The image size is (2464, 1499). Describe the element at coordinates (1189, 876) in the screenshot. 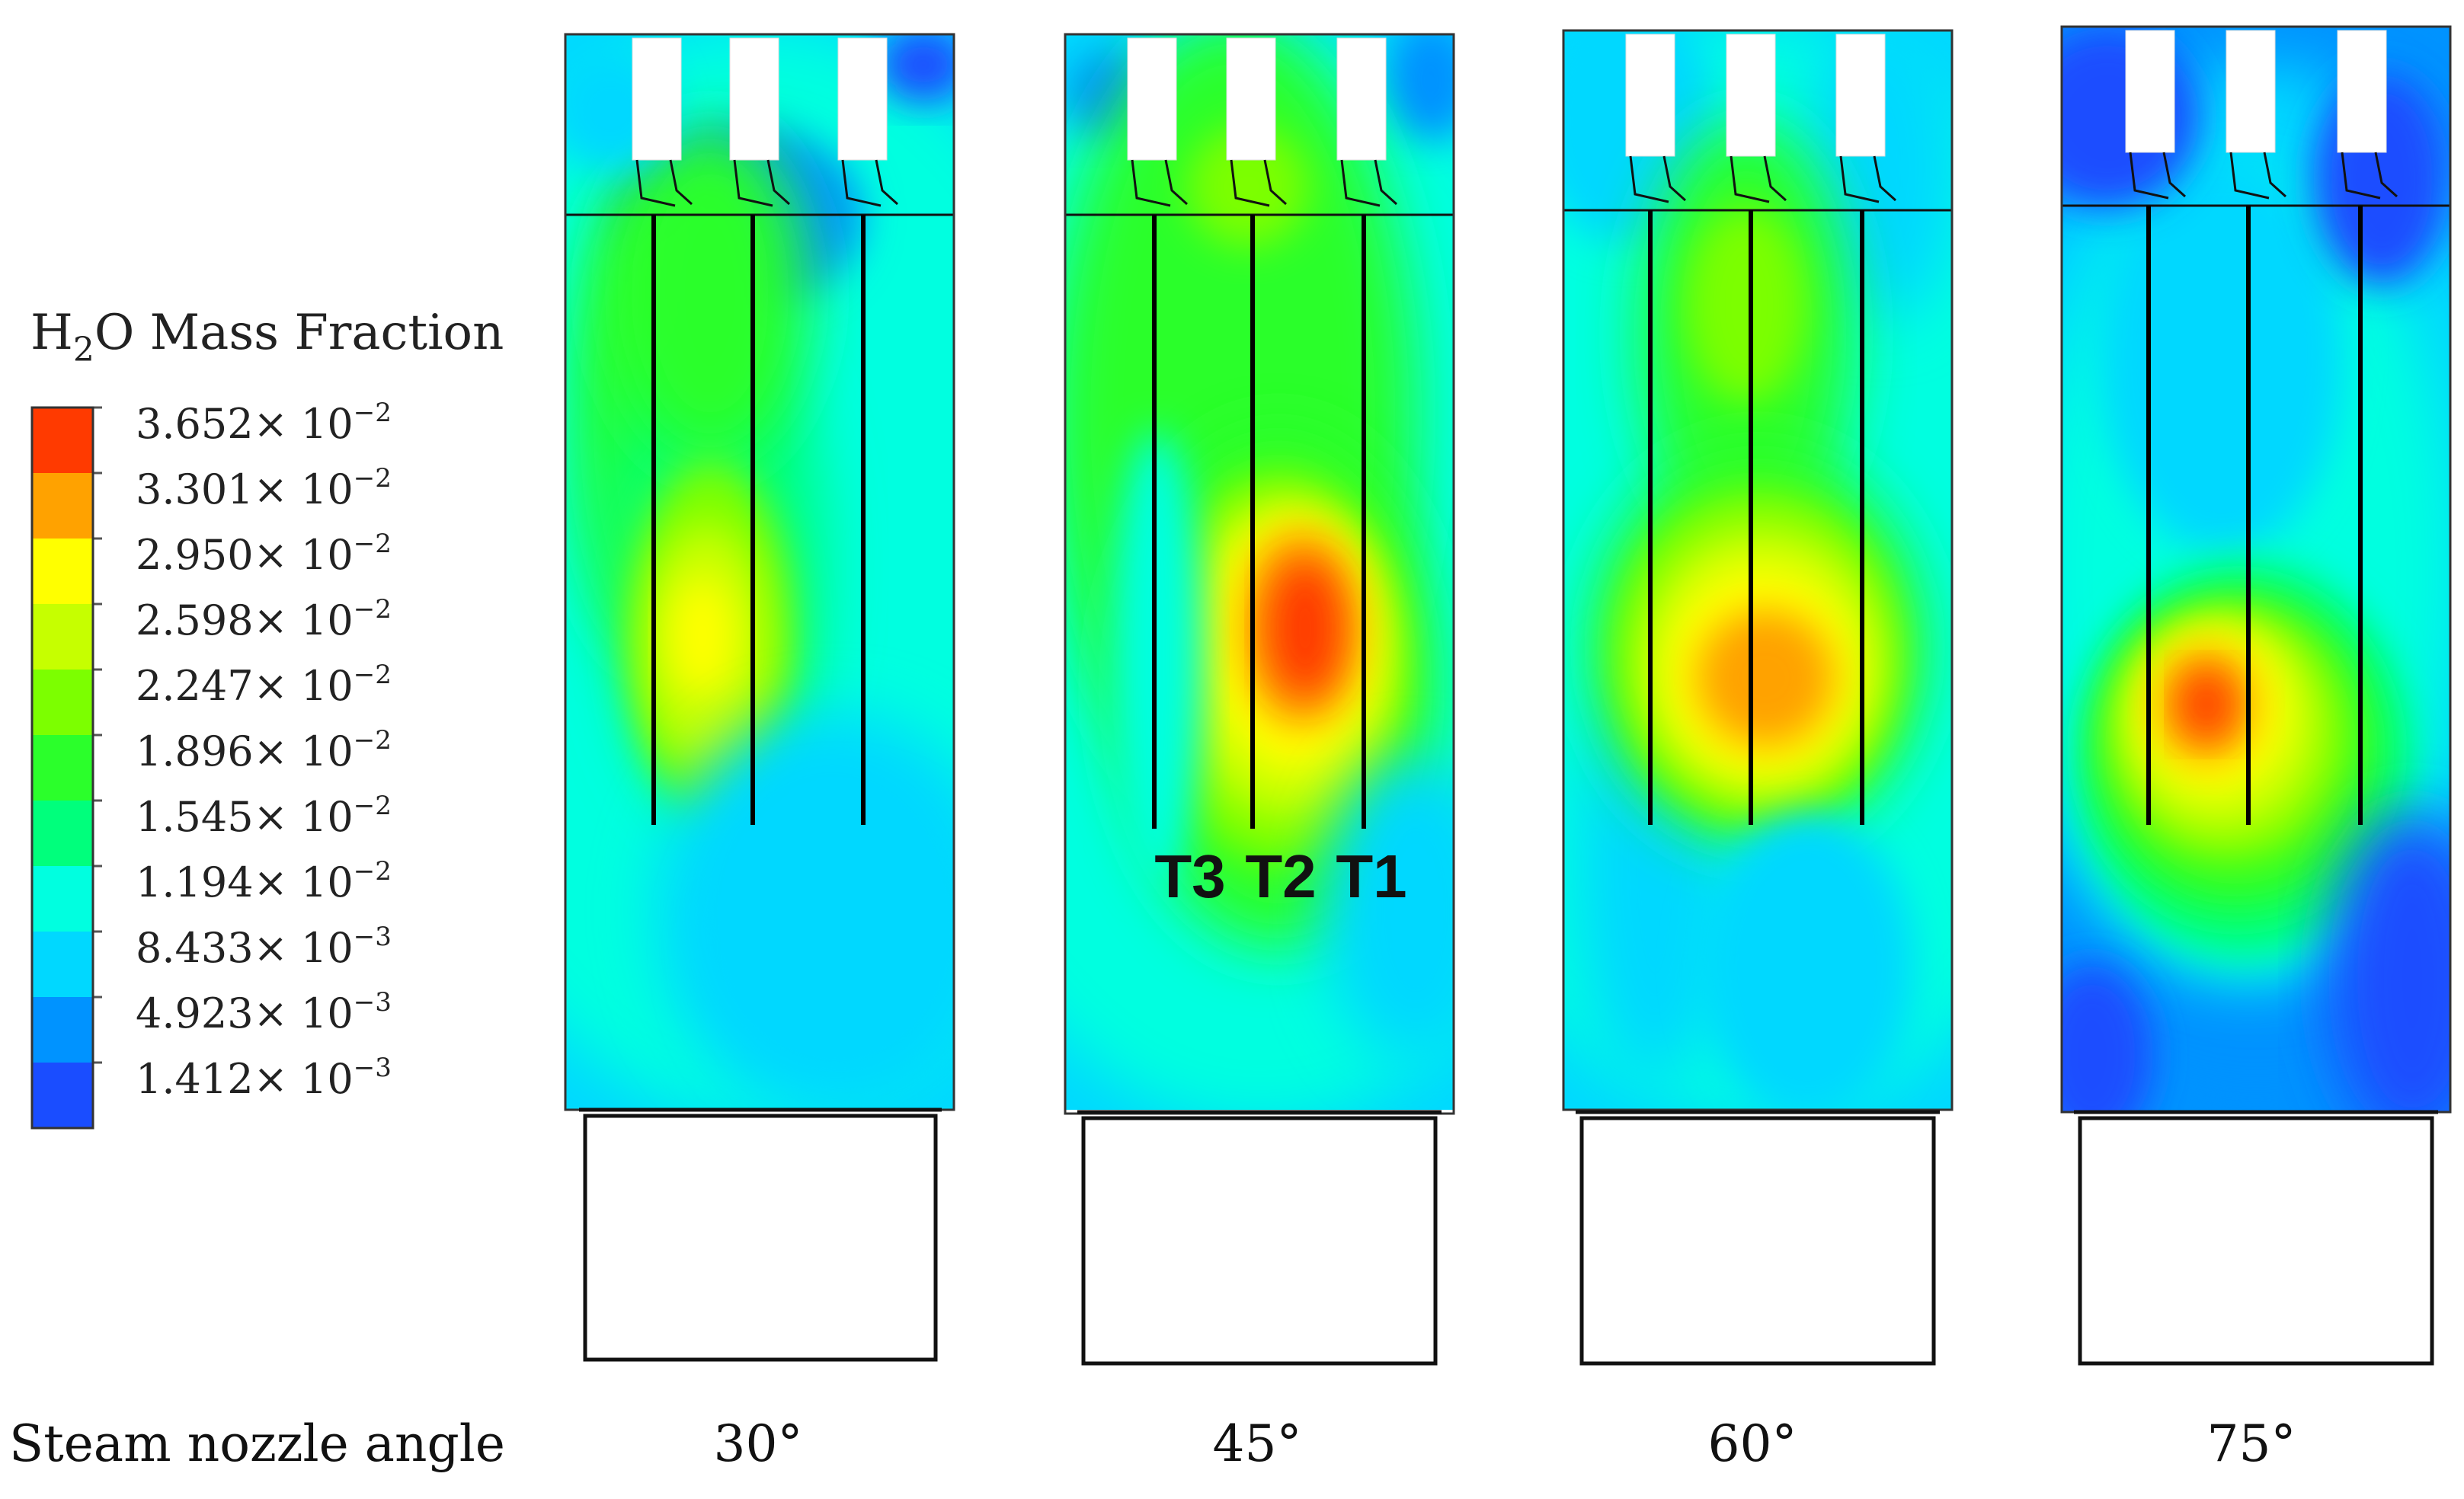

I see `probe-label-t3: T3` at that location.